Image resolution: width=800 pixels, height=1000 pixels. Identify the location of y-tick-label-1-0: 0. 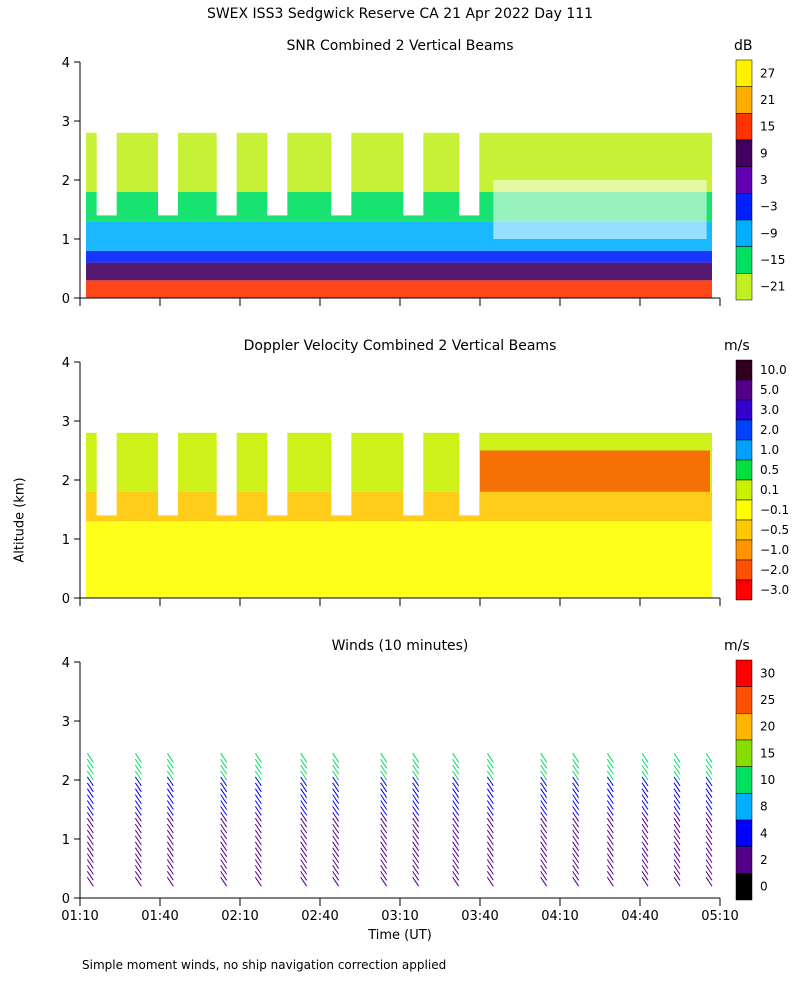
(66, 299).